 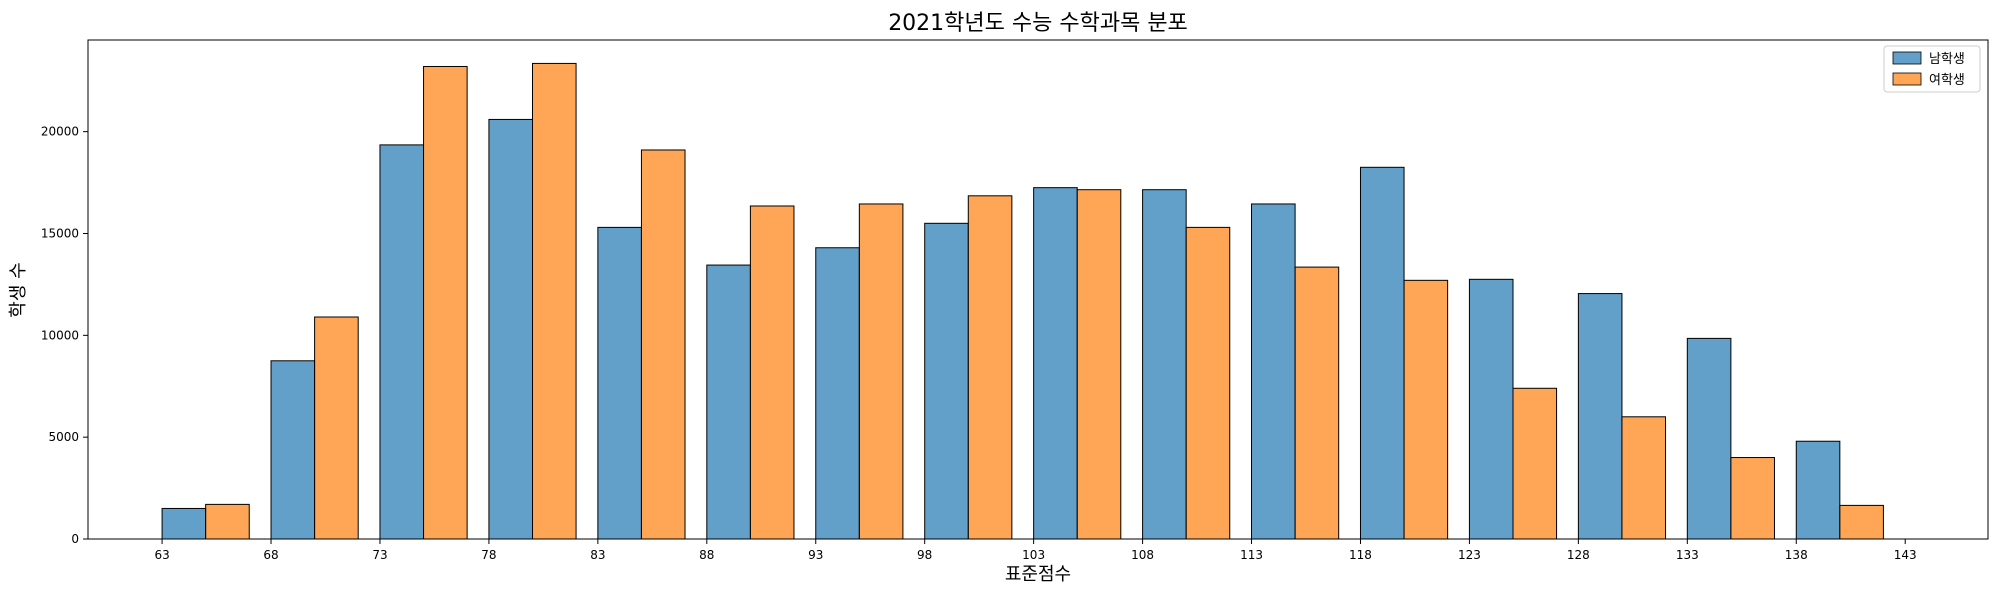 What do you see at coordinates (706, 555) in the screenshot?
I see `x-tick-label-5: 88` at bounding box center [706, 555].